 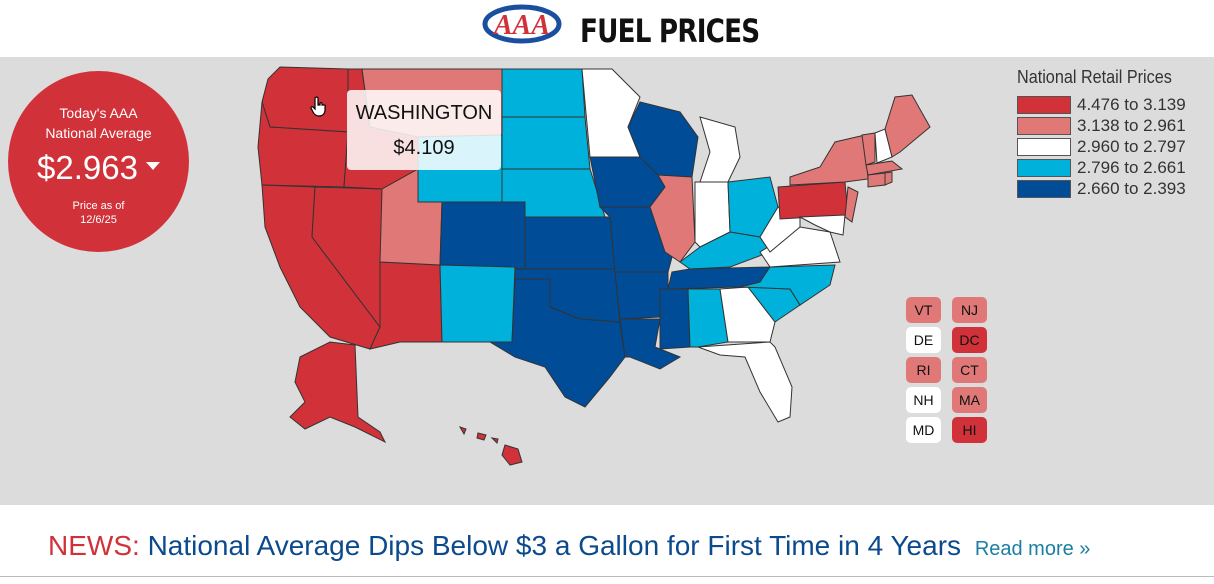 I want to click on state-WI, so click(x=663, y=139).